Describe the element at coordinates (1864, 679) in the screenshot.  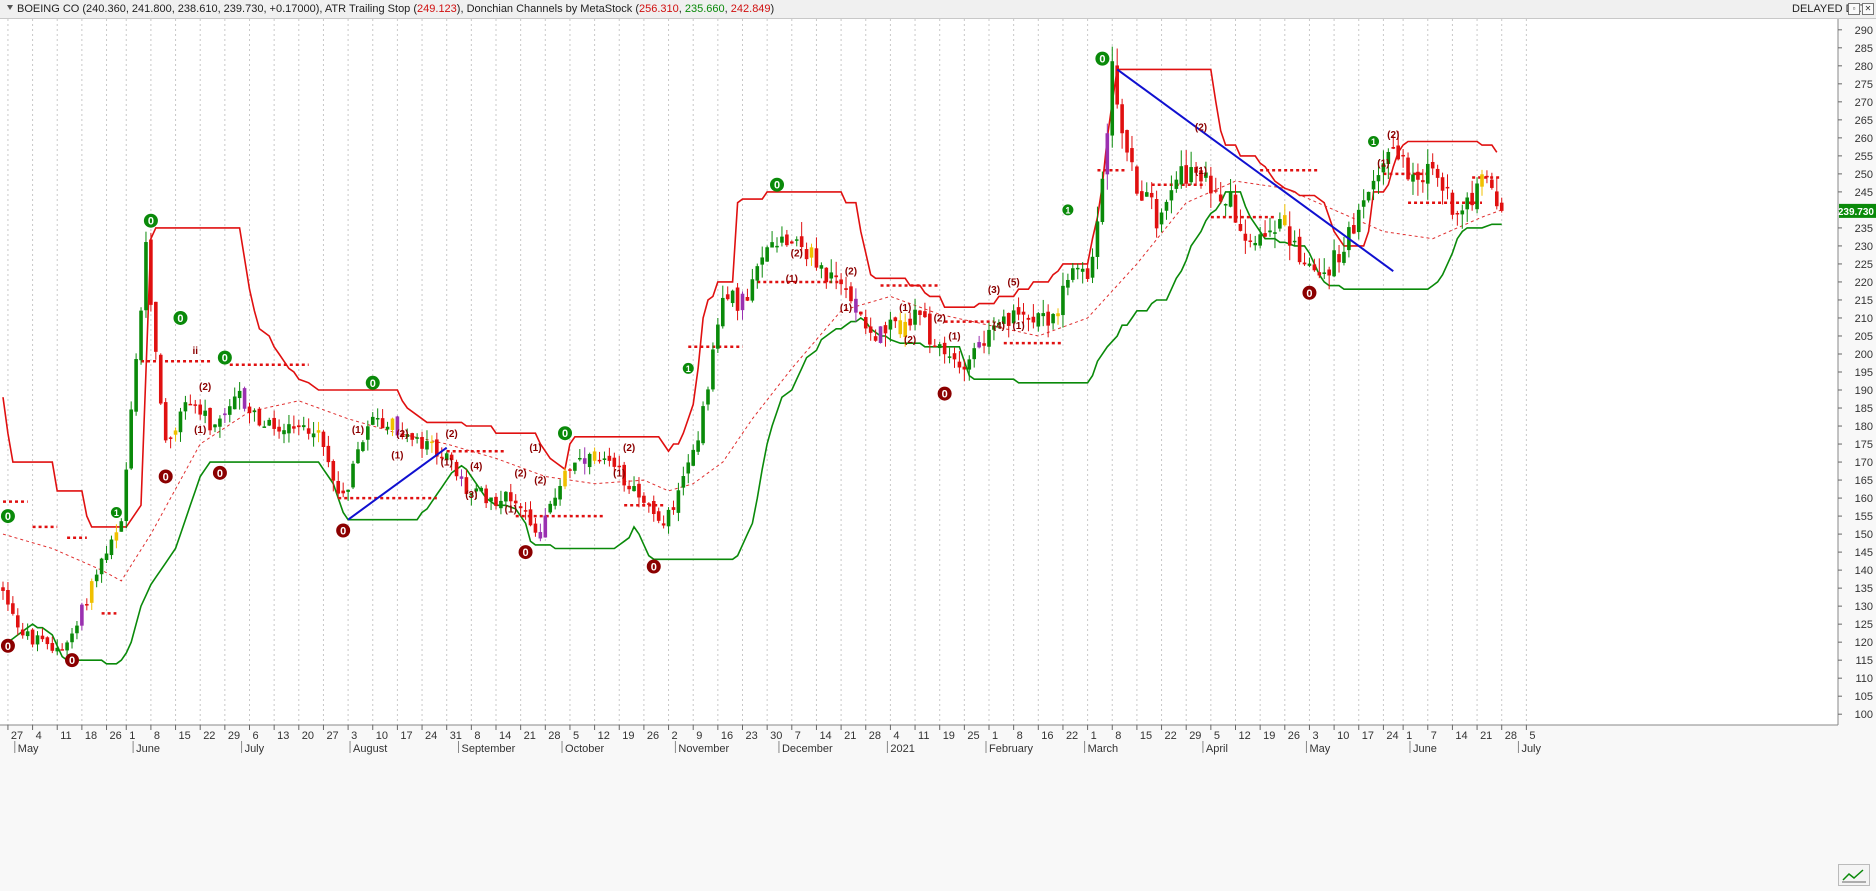
I see `price-tick-label: 110` at that location.